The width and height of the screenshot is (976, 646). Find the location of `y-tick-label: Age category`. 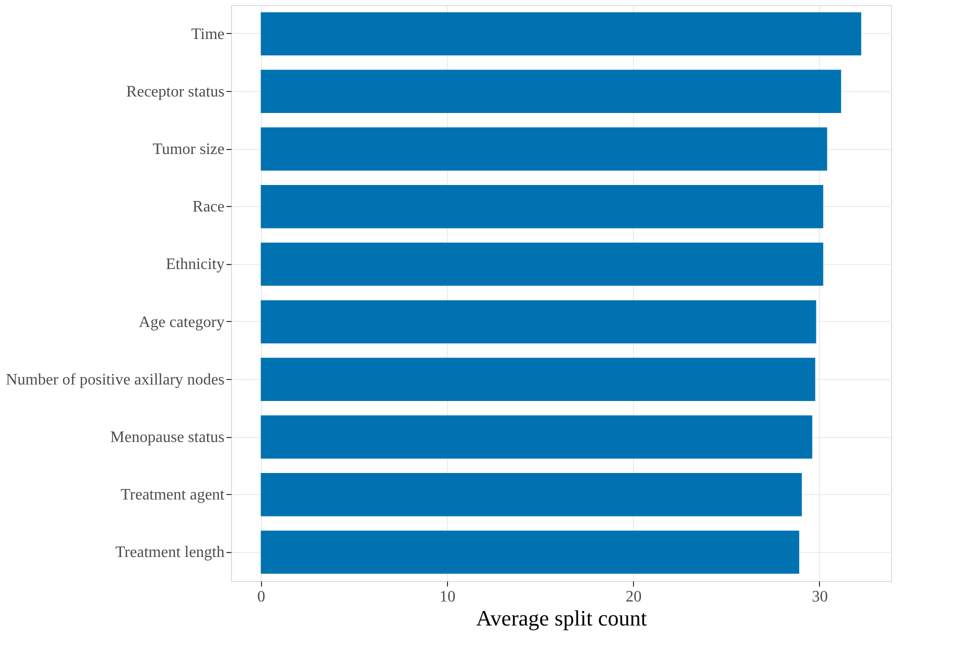

y-tick-label: Age category is located at coordinates (181, 322).